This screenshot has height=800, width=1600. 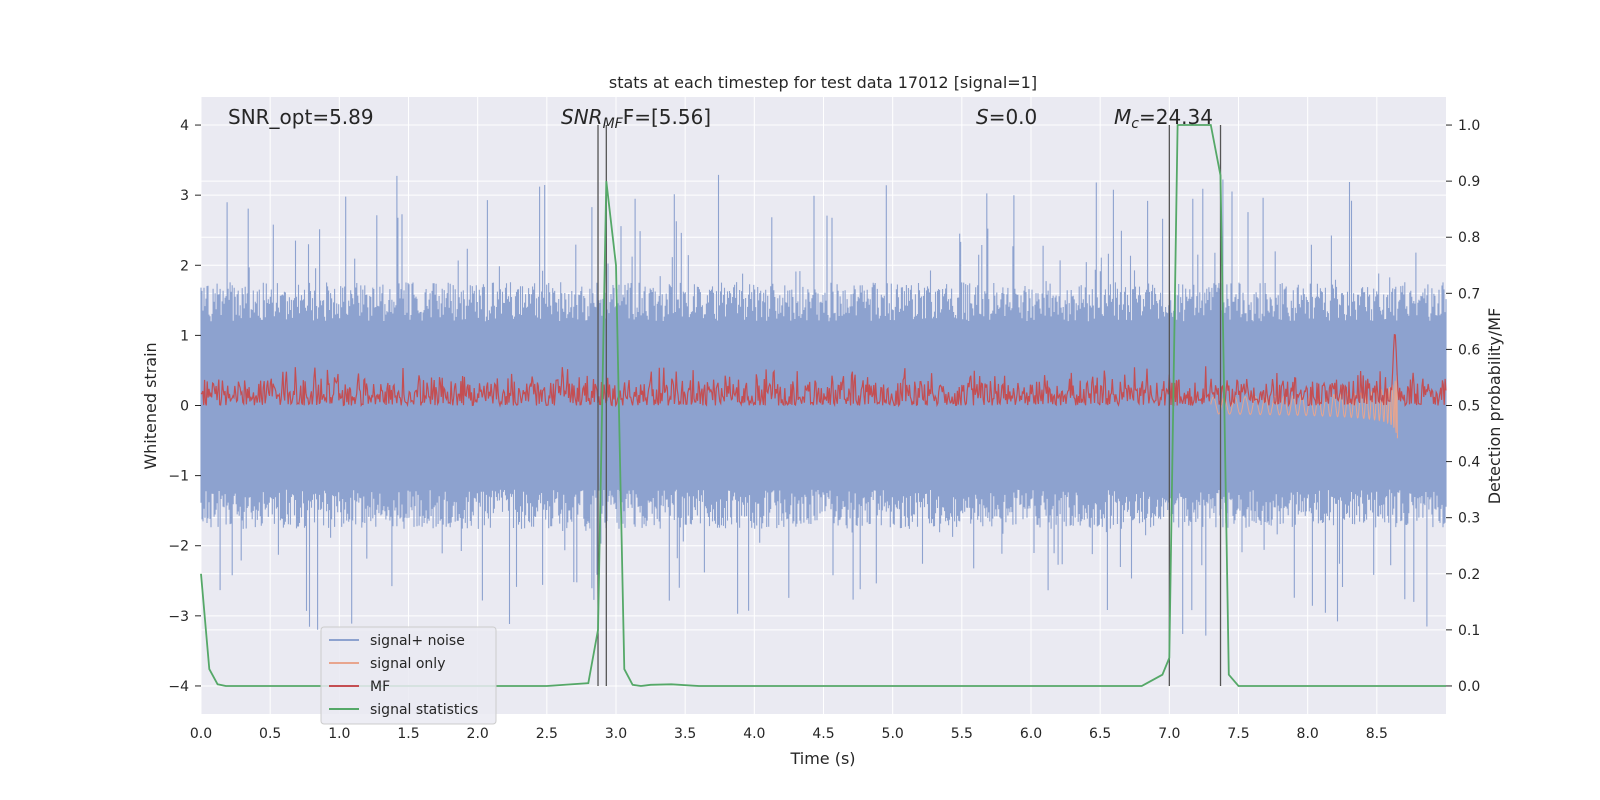 What do you see at coordinates (547, 734) in the screenshot?
I see `x-tick-label: 2.5` at bounding box center [547, 734].